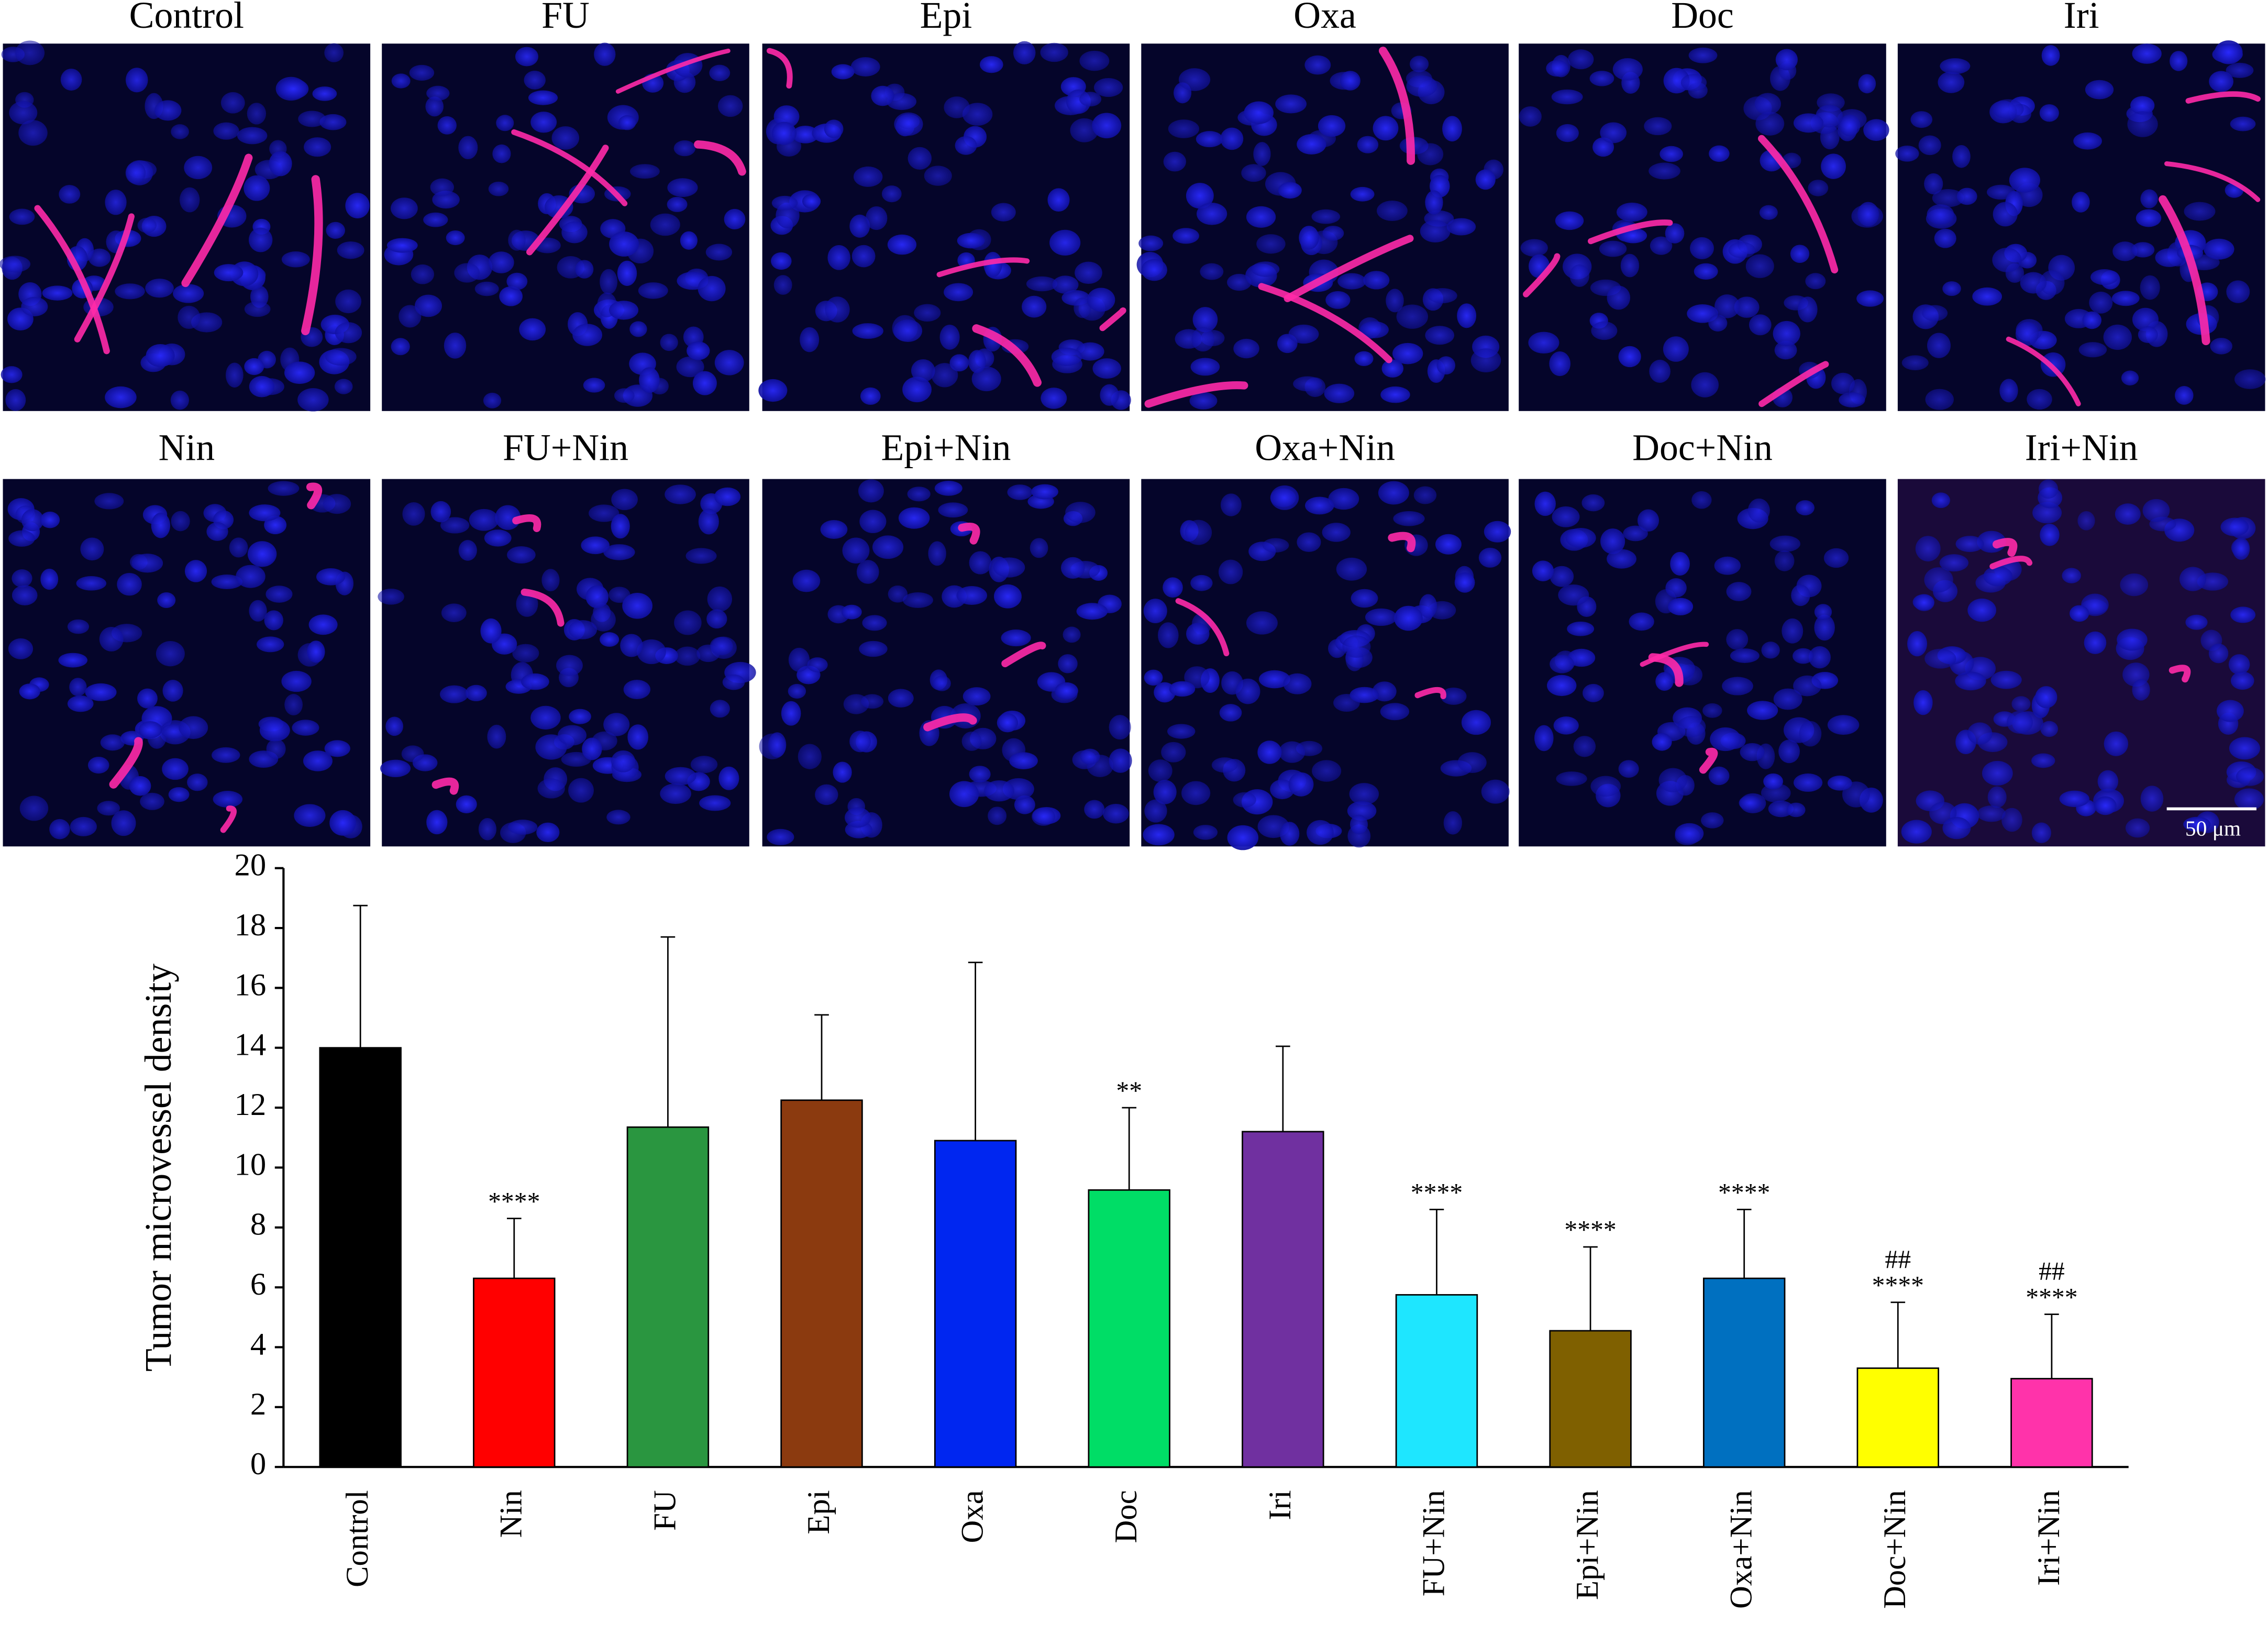 The height and width of the screenshot is (1635, 2268). I want to click on bar, so click(1283, 1299).